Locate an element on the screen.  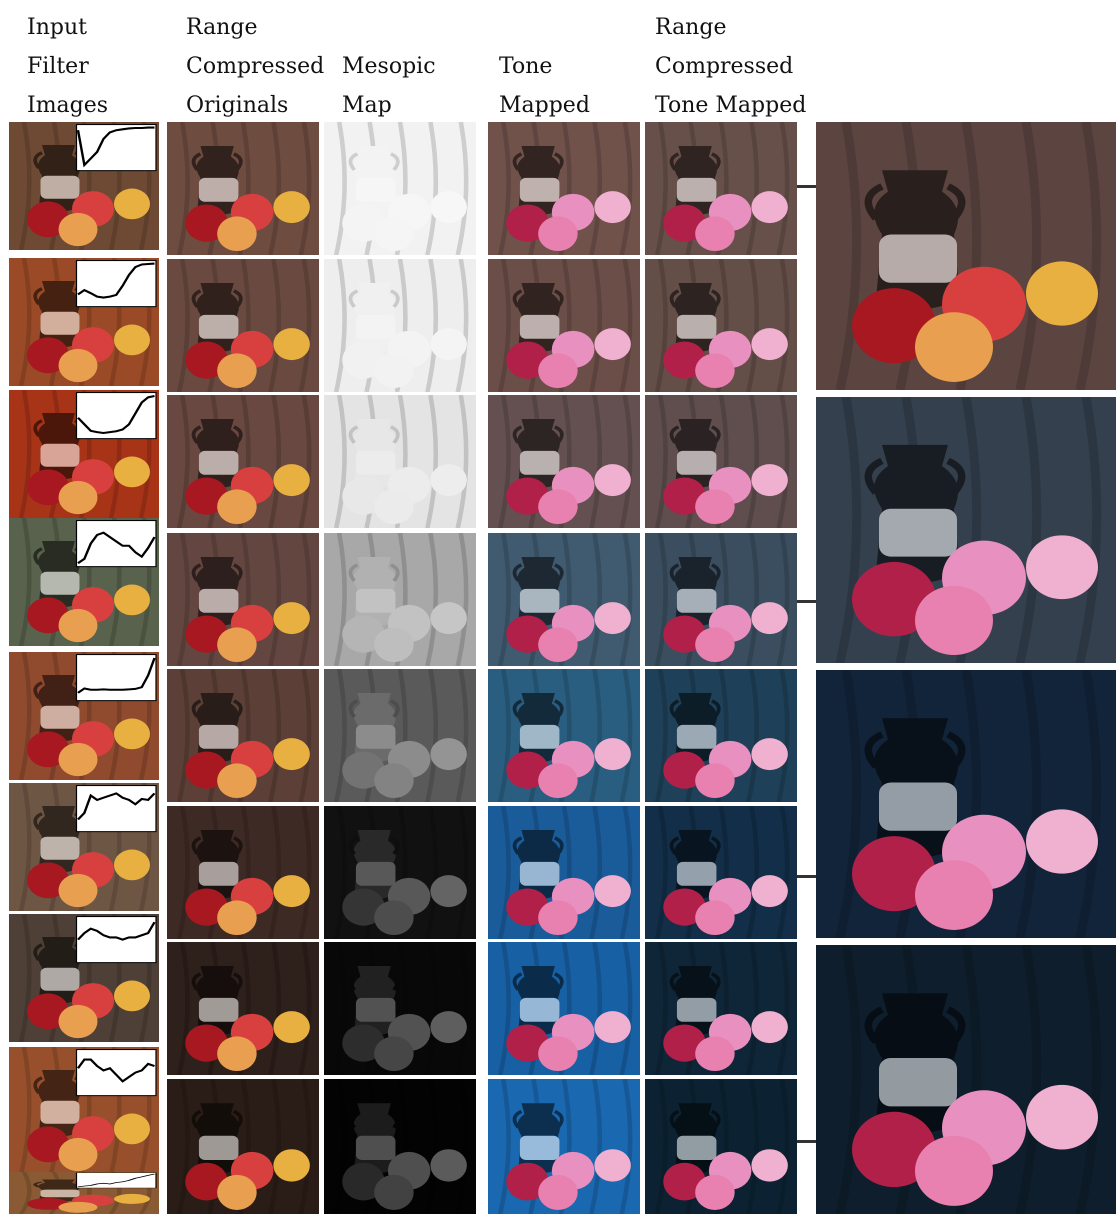
filter-curve-line is located at coordinates (116, 931).